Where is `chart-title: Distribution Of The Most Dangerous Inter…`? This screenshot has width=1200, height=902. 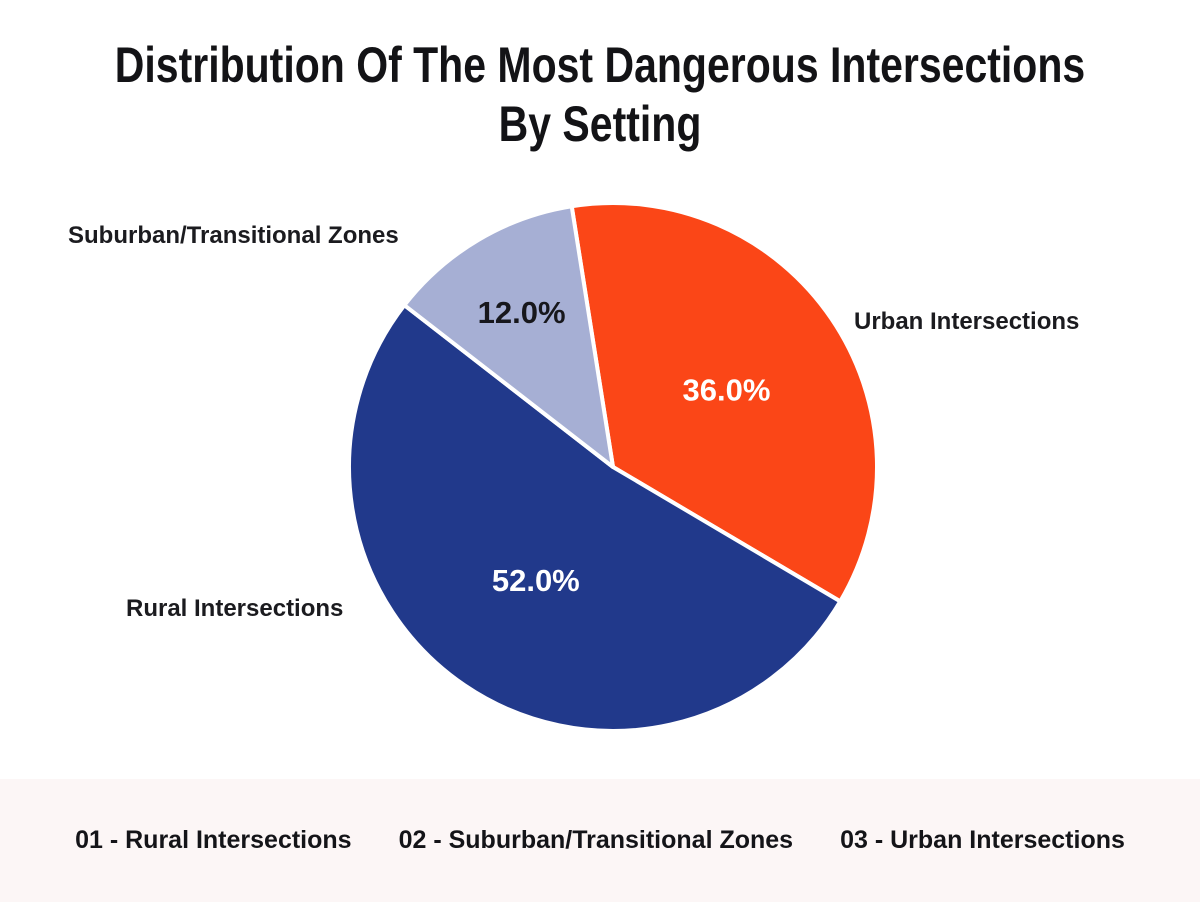 chart-title: Distribution Of The Most Dangerous Inter… is located at coordinates (600, 95).